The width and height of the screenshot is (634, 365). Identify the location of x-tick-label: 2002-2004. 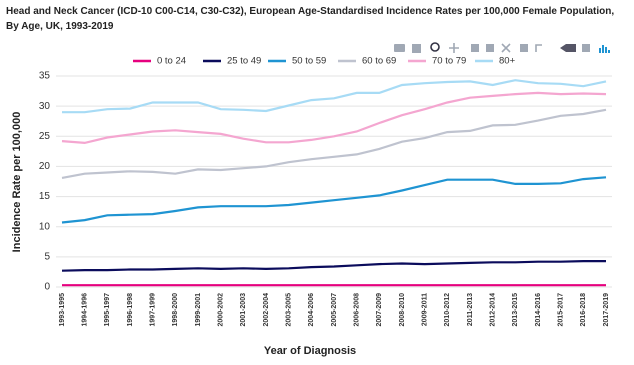
(266, 310).